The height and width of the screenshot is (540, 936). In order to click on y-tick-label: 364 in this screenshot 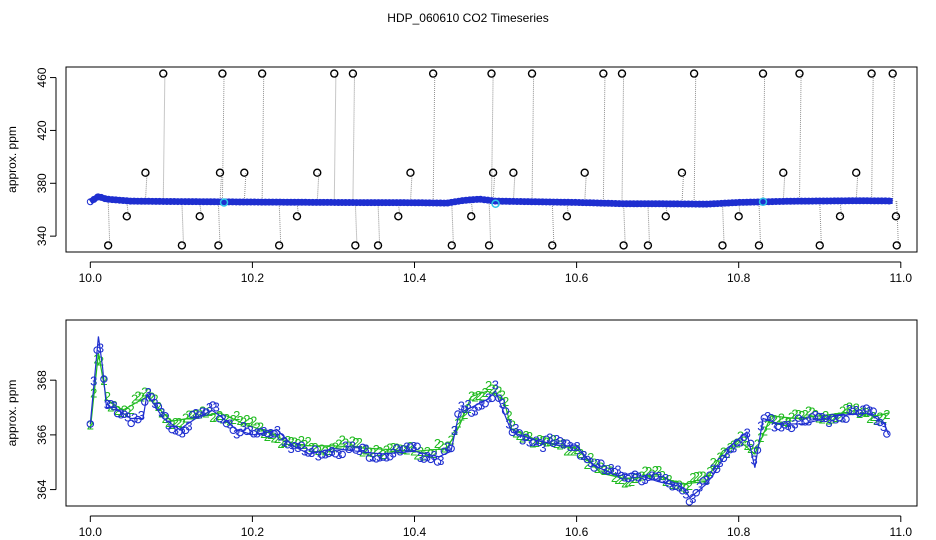, I will do `click(42, 489)`.